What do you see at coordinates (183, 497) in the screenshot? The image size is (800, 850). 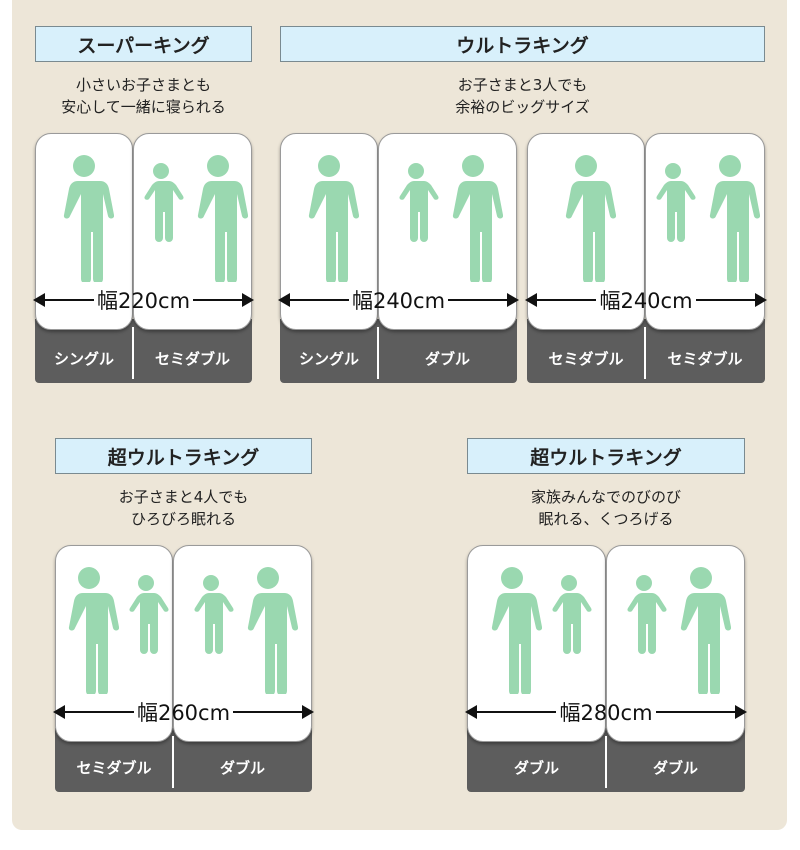 I see `caption-line: お子さまと4人でも` at bounding box center [183, 497].